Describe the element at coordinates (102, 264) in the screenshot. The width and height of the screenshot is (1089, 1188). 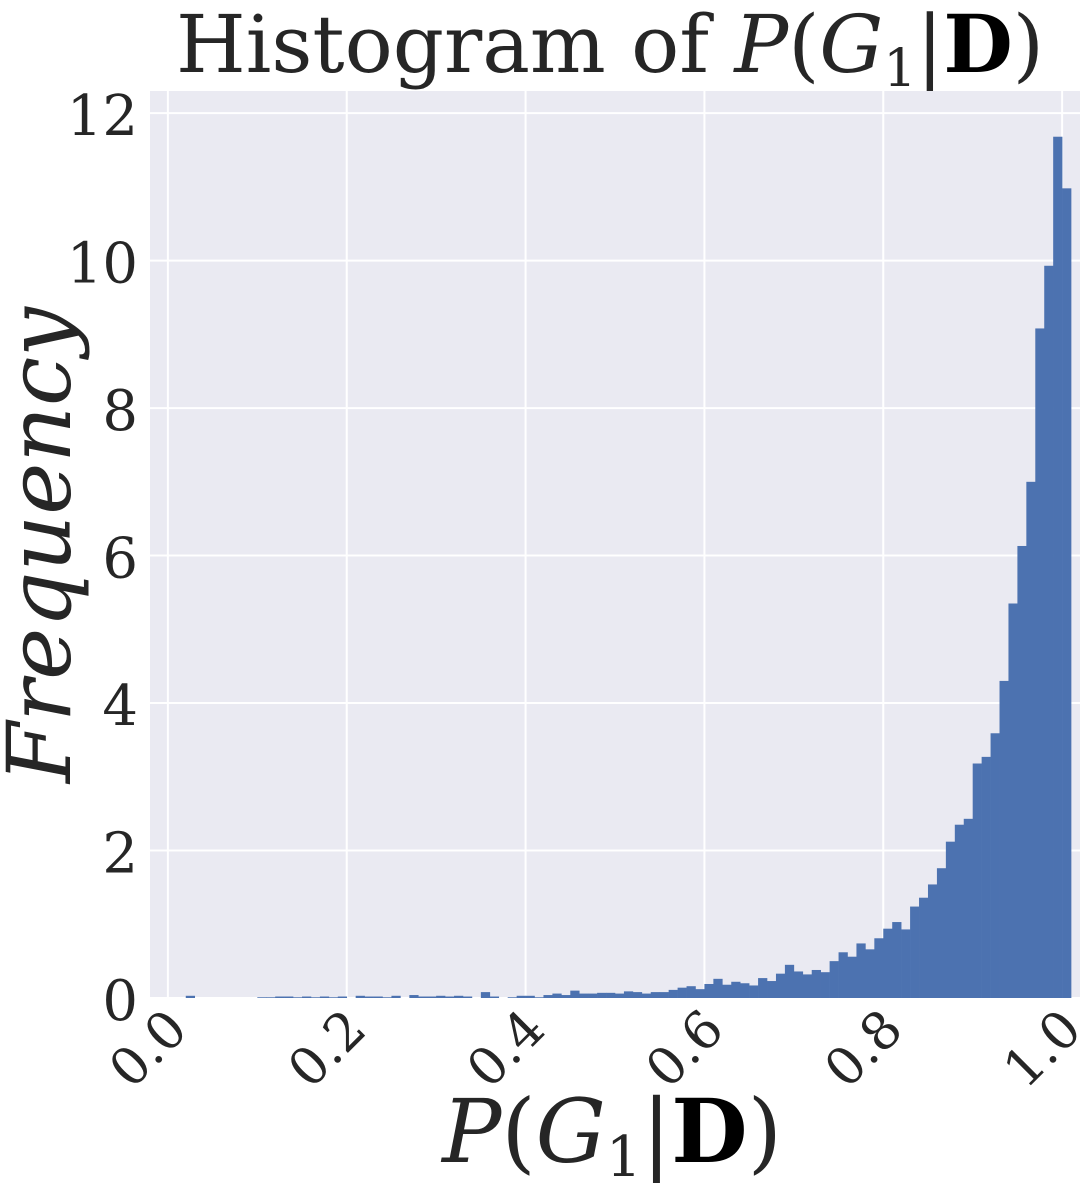
I see `y-tick-label: 10` at that location.